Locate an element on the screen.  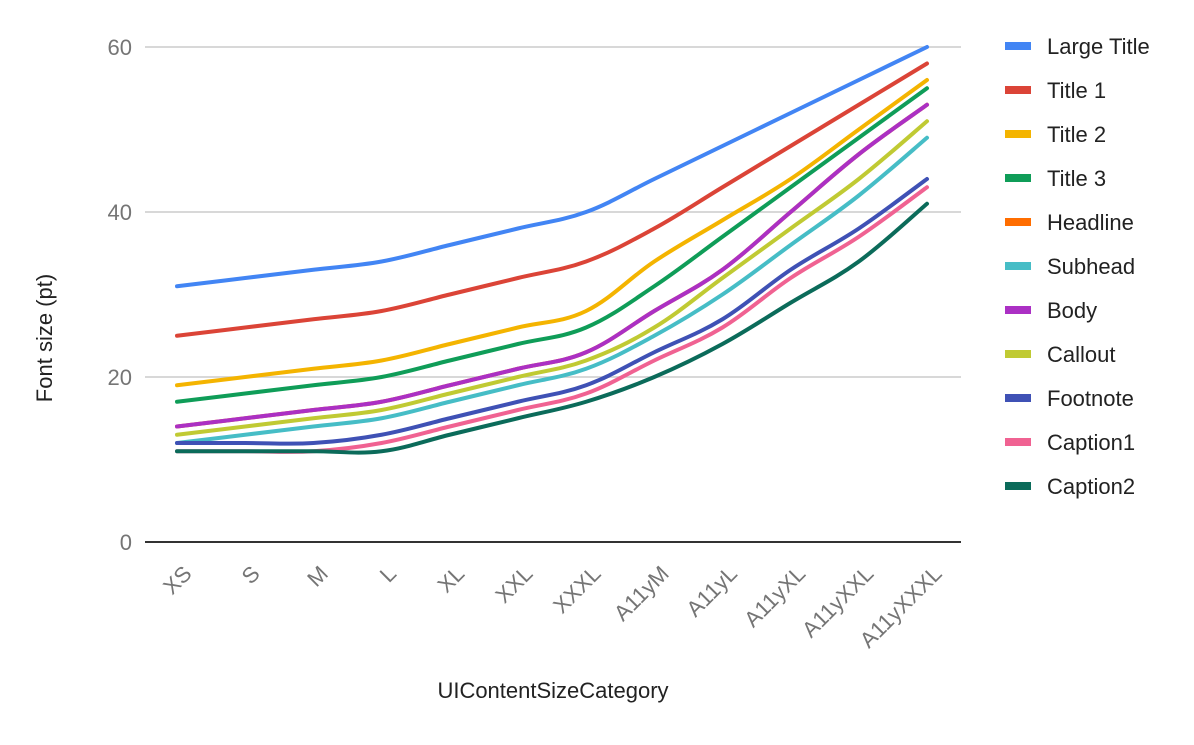
legend-item-title-2: Title 2 is located at coordinates (1055, 134).